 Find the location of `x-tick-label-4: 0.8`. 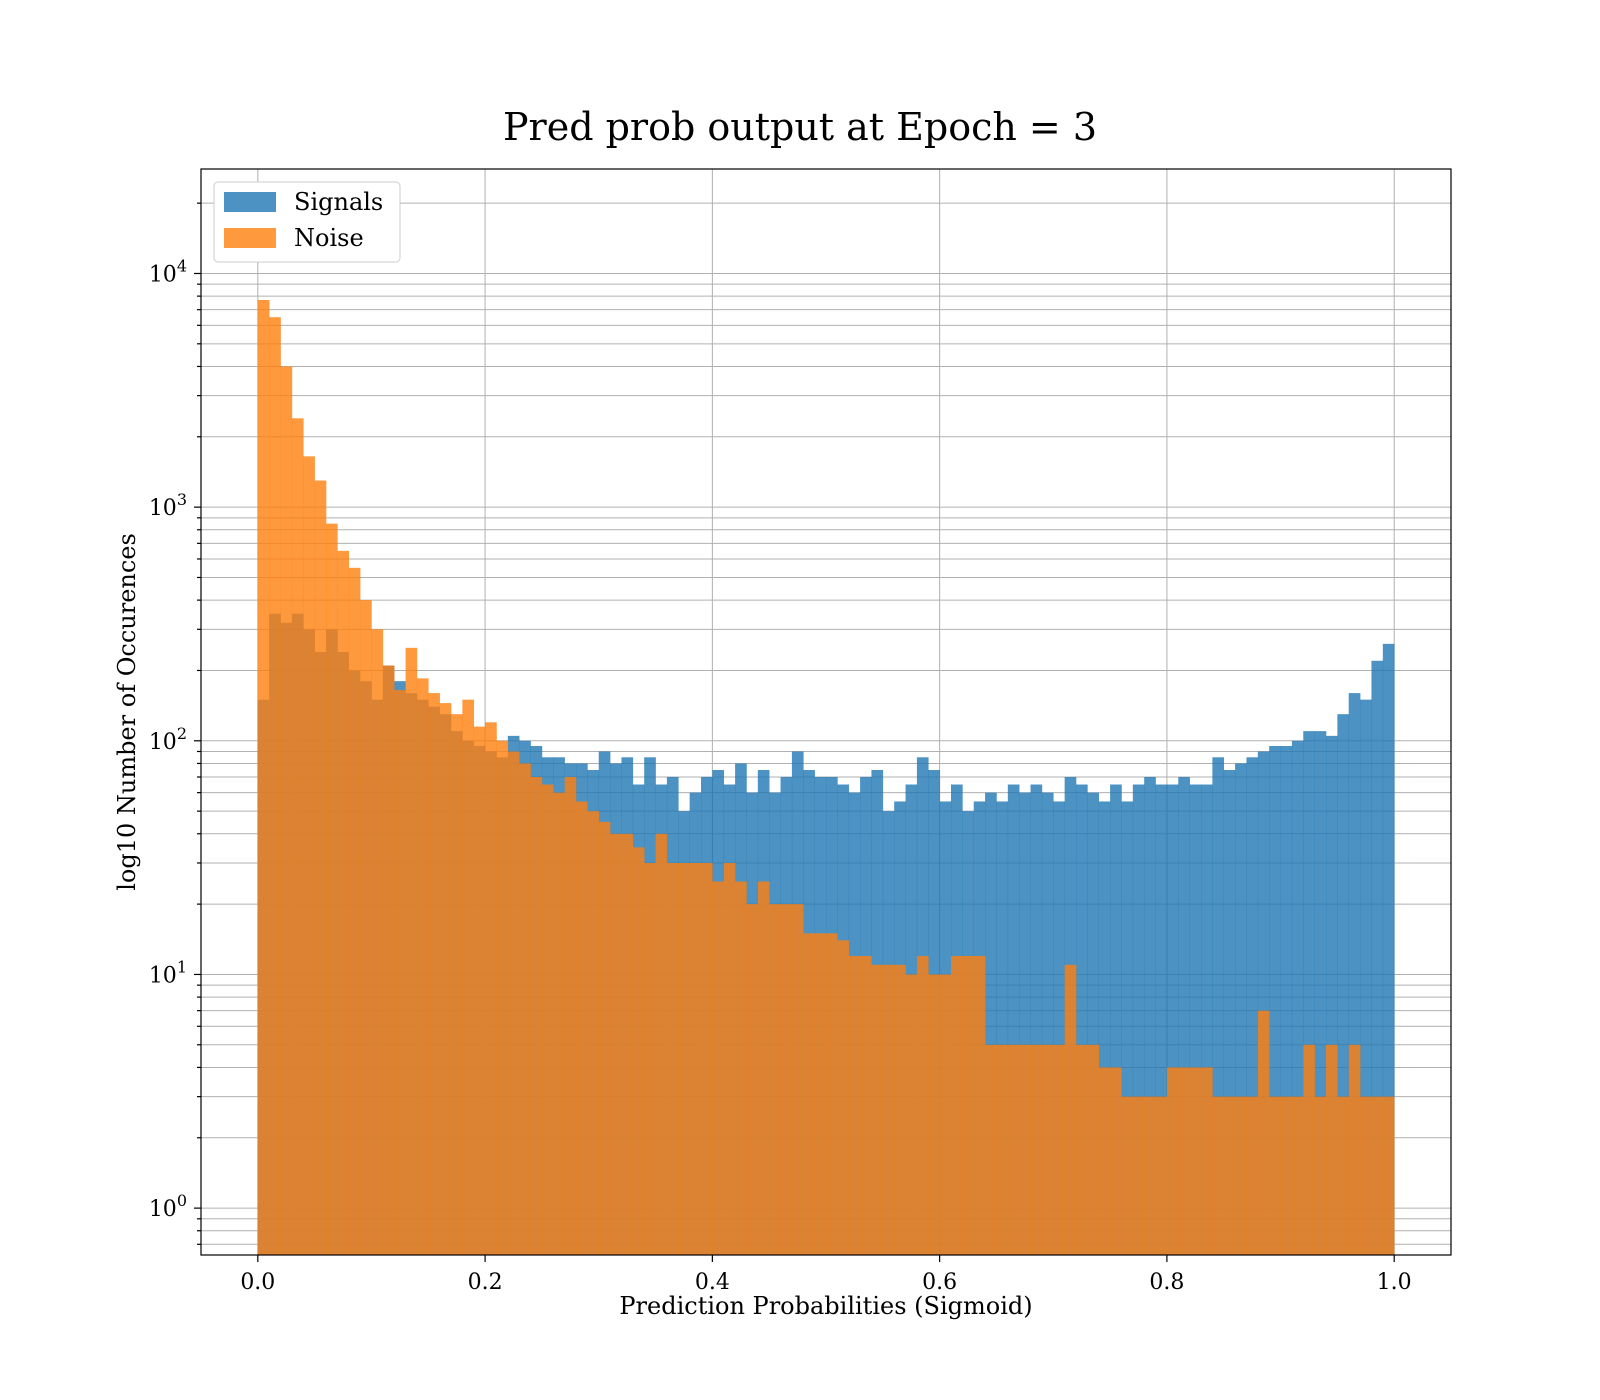

x-tick-label-4: 0.8 is located at coordinates (1166, 1282).